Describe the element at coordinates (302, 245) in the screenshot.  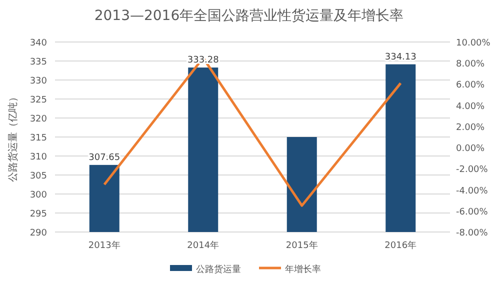
I see `x-tick-label: 2015年` at that location.